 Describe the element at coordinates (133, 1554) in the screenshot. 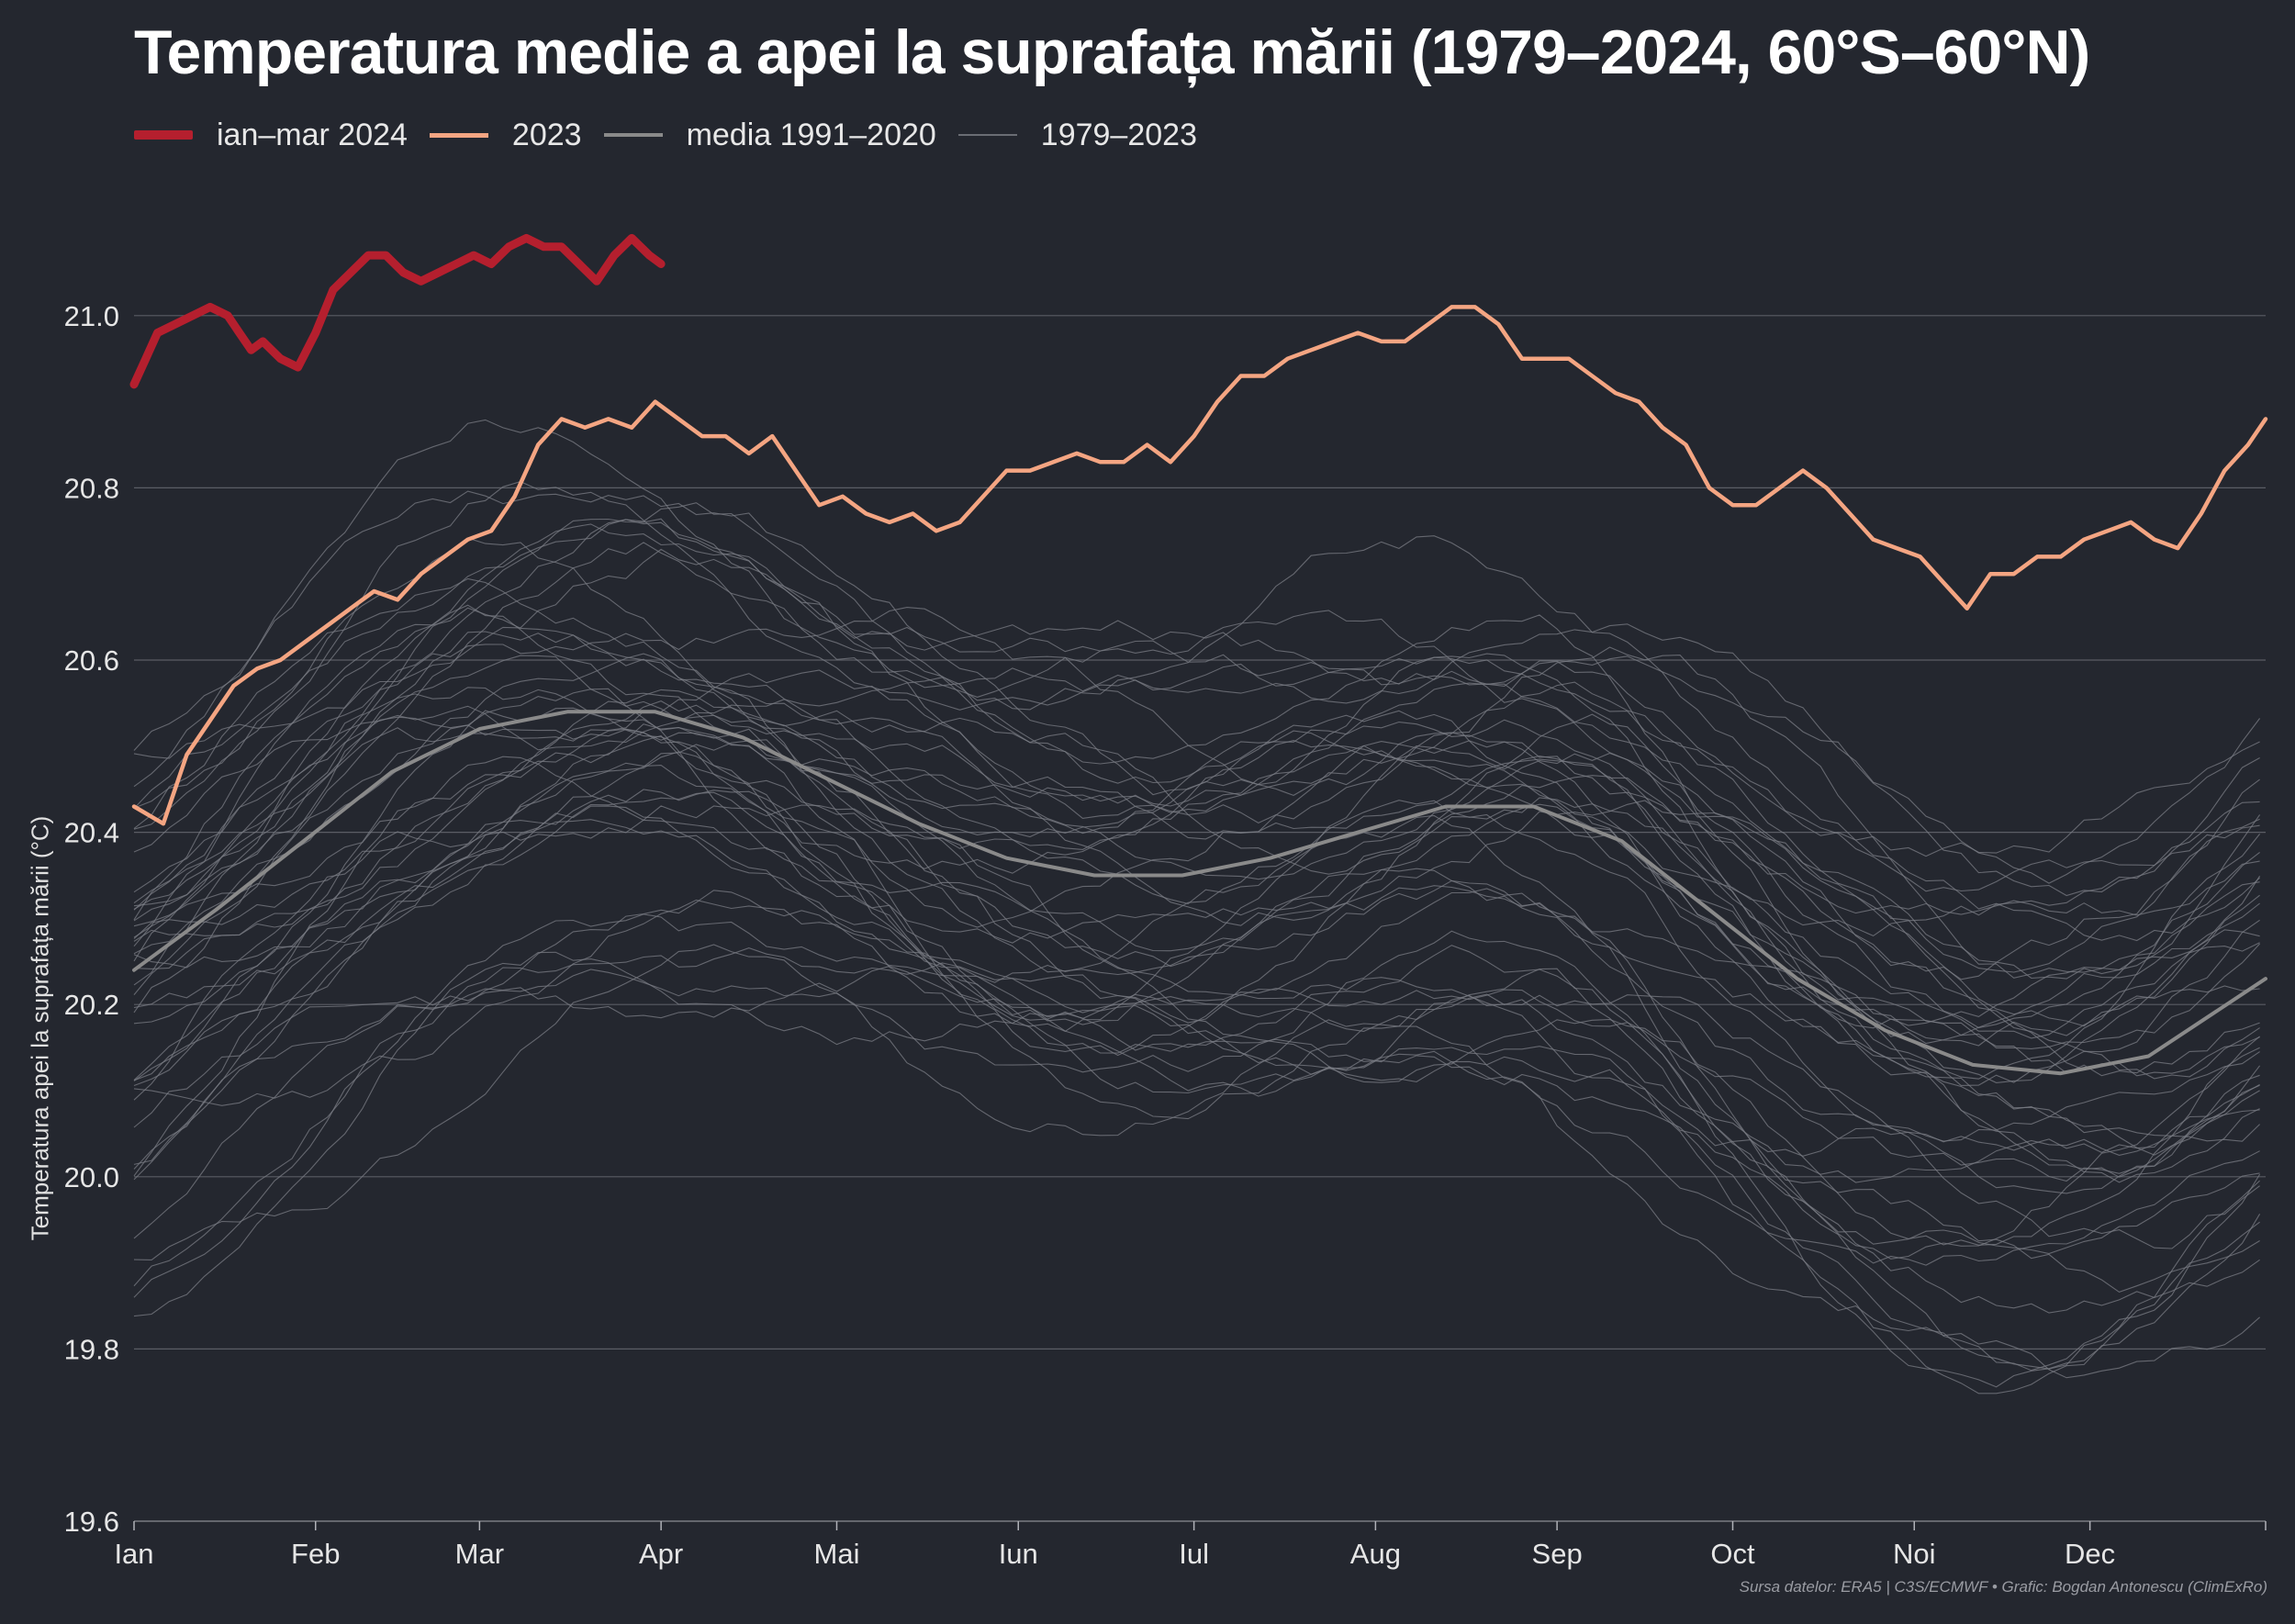

I see `x-tick-label: Ian` at that location.